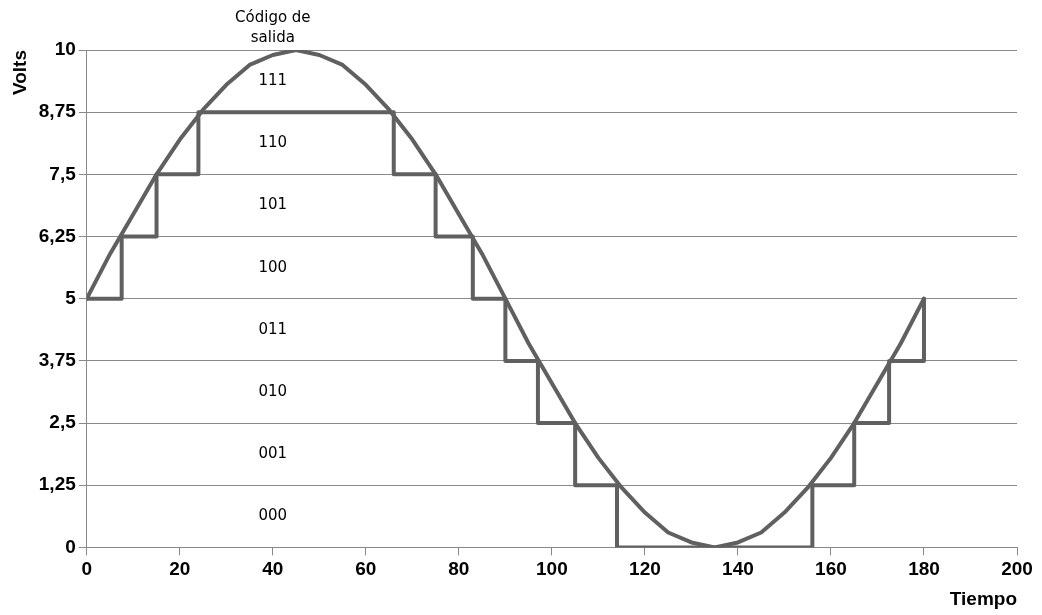 This screenshot has width=1042, height=615. I want to click on x-tick-label: 0, so click(87, 569).